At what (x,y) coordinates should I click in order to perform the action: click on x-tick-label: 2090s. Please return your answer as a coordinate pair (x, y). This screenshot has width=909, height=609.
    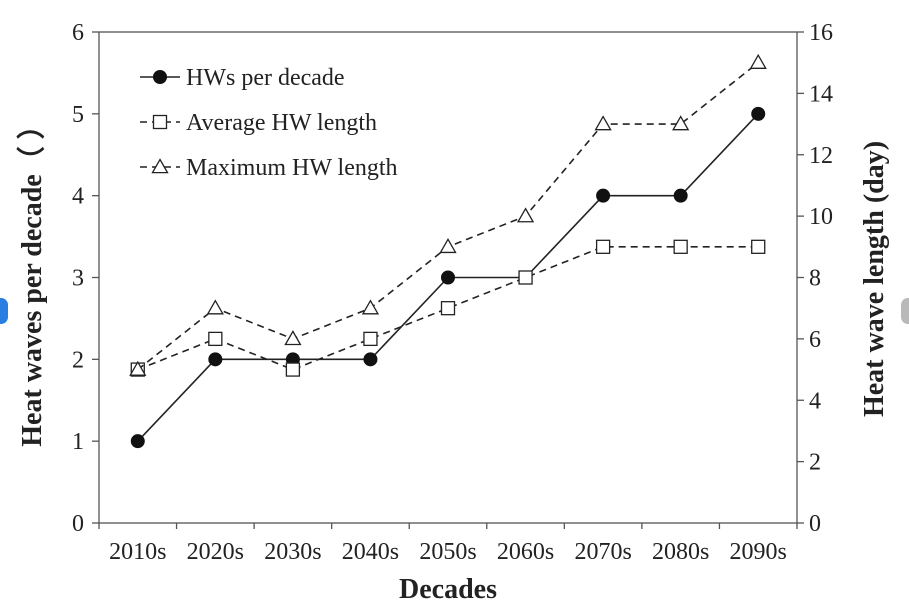
    Looking at the image, I should click on (758, 552).